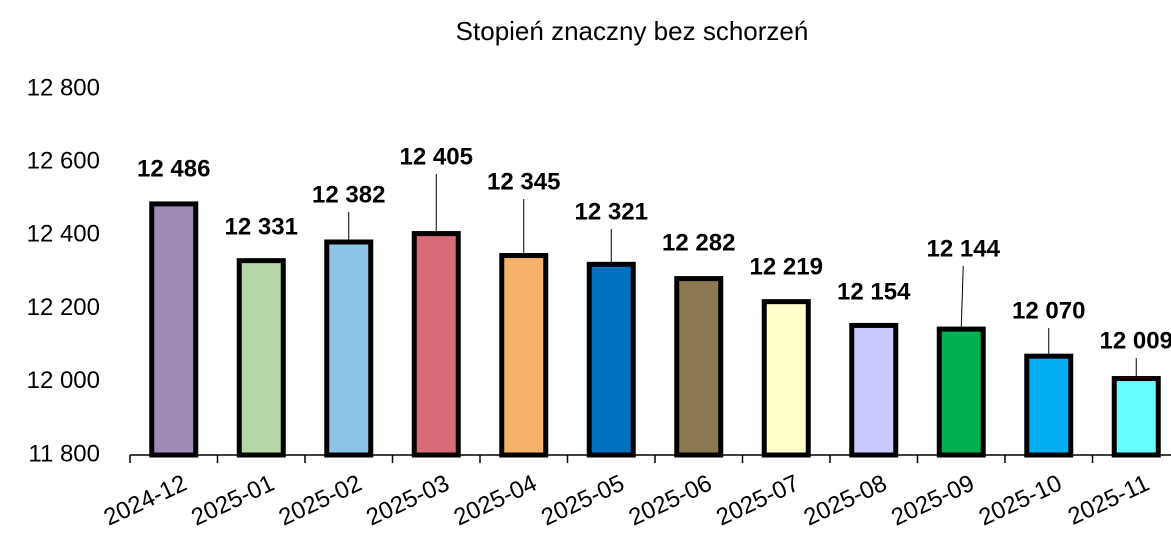 This screenshot has height=542, width=1171. What do you see at coordinates (1135, 340) in the screenshot?
I see `value-label: 12 009` at bounding box center [1135, 340].